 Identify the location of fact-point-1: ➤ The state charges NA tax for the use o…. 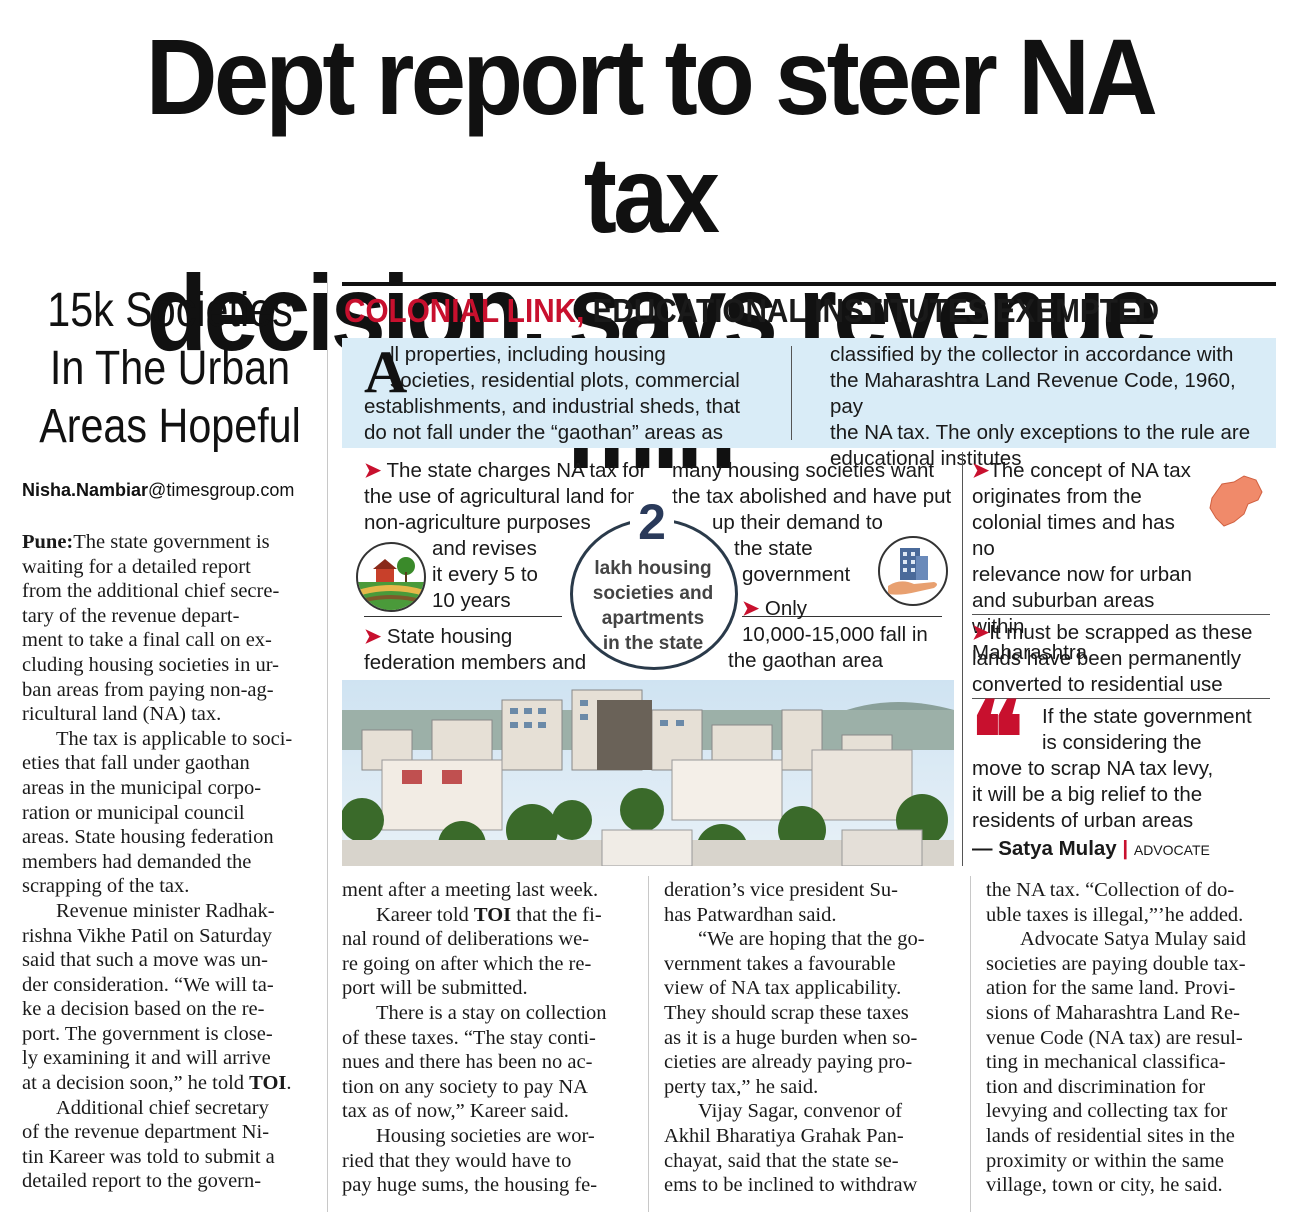
(505, 535).